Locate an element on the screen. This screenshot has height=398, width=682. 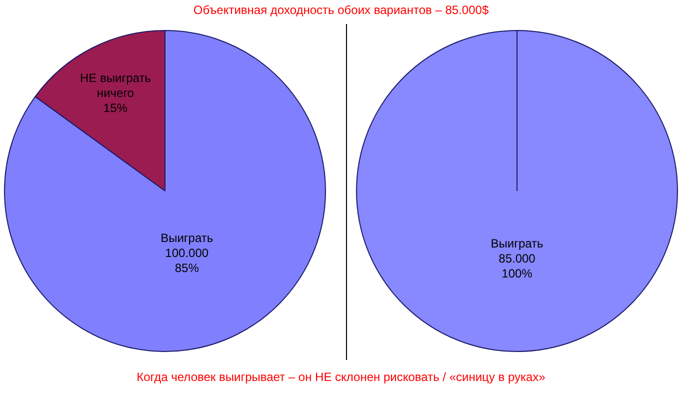
data-label: 100% is located at coordinates (517, 273).